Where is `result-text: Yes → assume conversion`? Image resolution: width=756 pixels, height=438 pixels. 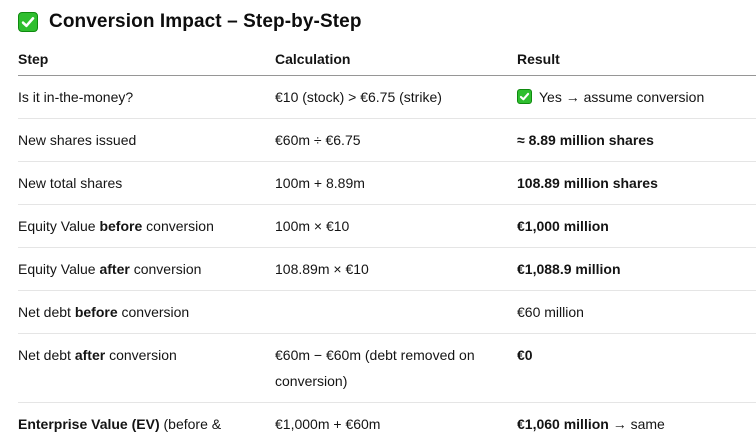
result-text: Yes → assume conversion is located at coordinates (622, 97).